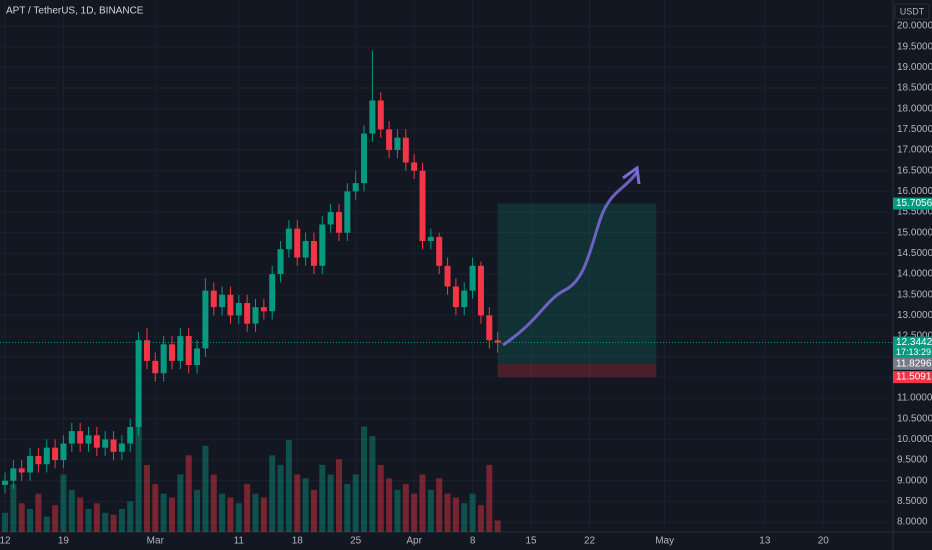  What do you see at coordinates (414, 541) in the screenshot?
I see `x-tick-label: Apr` at bounding box center [414, 541].